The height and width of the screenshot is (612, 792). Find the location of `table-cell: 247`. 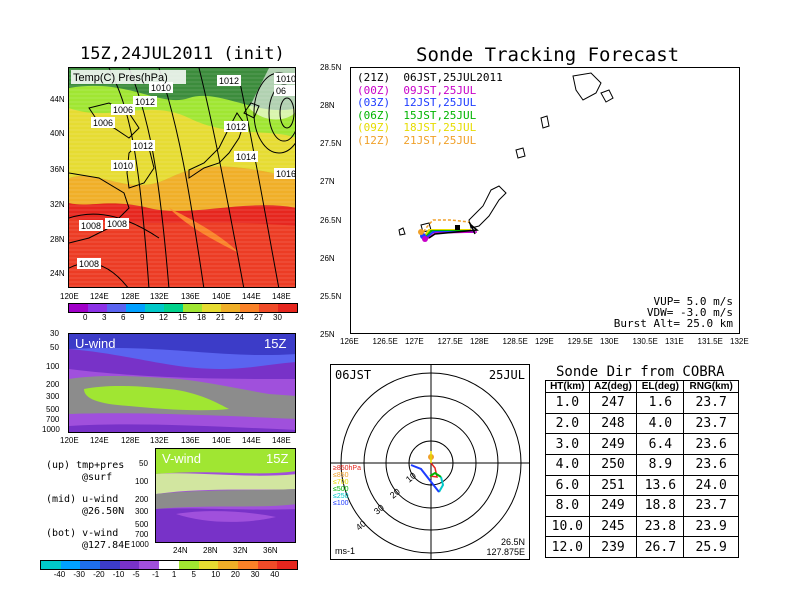

table-cell: 247 is located at coordinates (613, 403).